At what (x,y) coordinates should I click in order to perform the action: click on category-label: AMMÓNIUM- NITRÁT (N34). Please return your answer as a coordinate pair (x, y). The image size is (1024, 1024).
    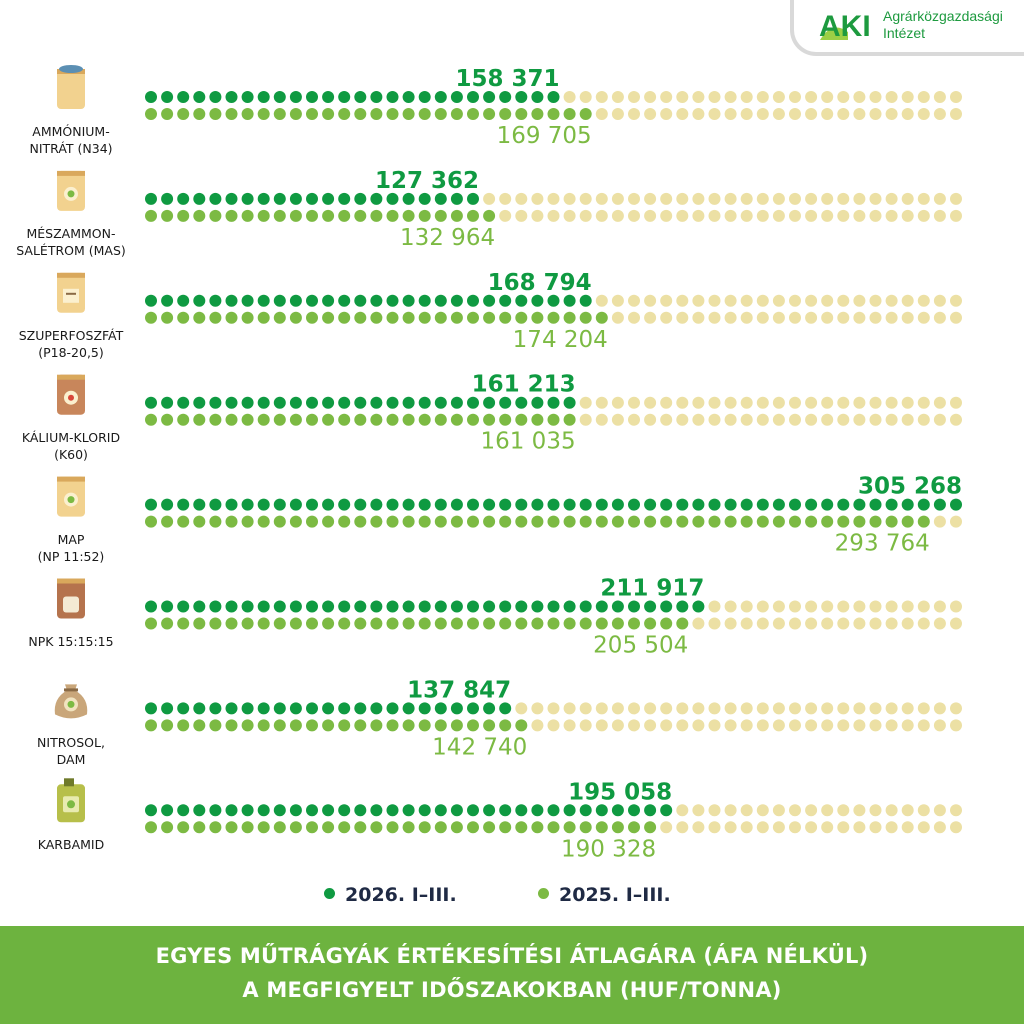
    Looking at the image, I should click on (71, 140).